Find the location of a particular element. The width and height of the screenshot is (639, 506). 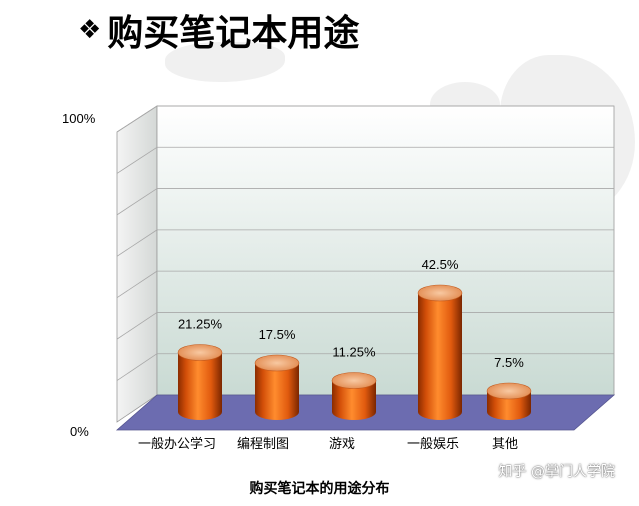

x-tick-label: 一般娱乐 is located at coordinates (433, 444).